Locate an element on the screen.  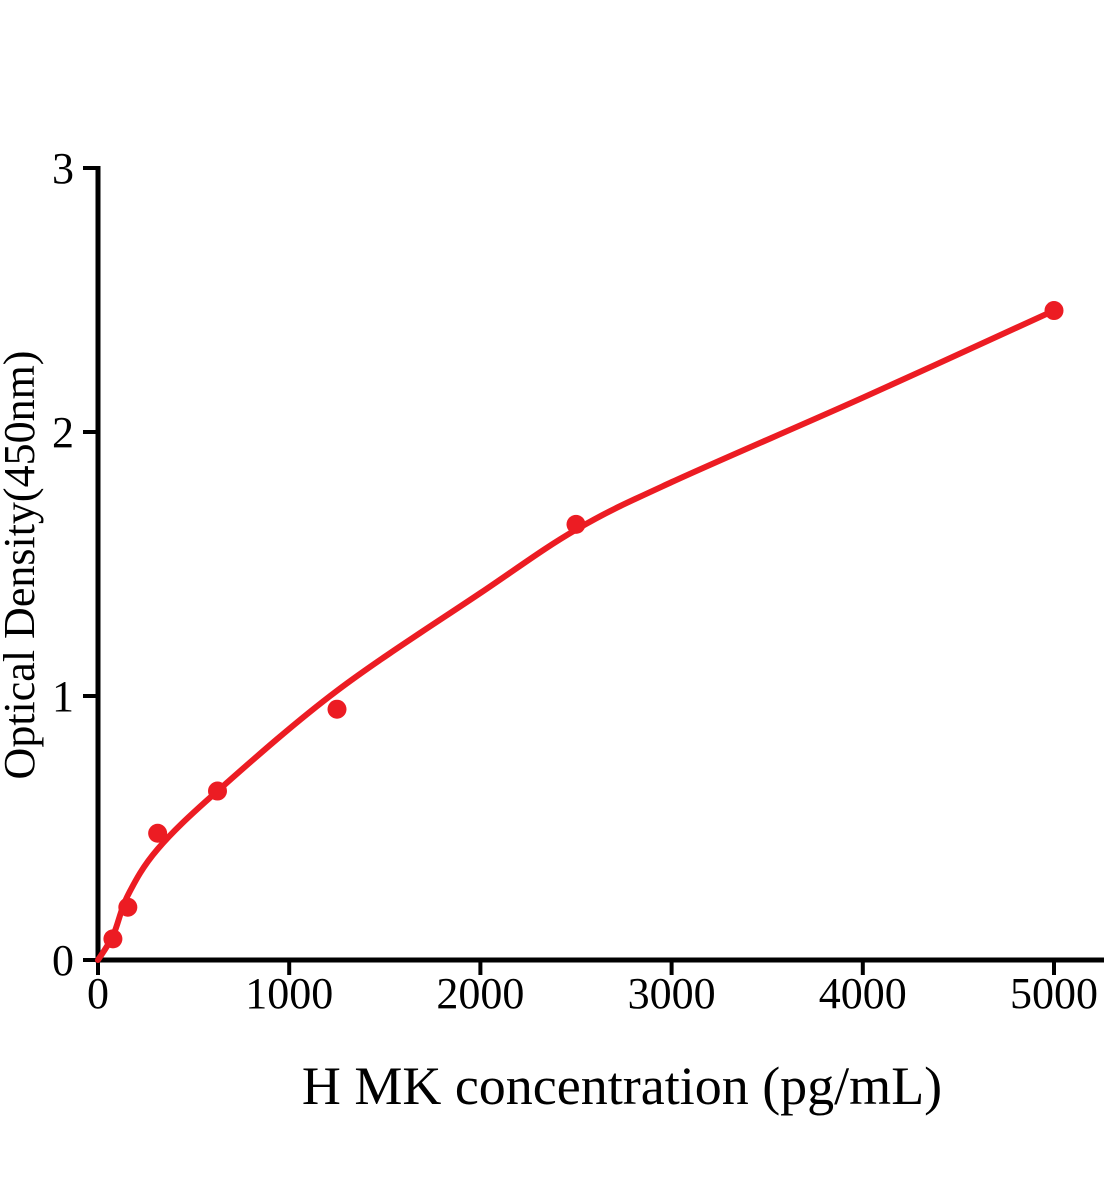
y-tick-label: 1 is located at coordinates (63, 696).